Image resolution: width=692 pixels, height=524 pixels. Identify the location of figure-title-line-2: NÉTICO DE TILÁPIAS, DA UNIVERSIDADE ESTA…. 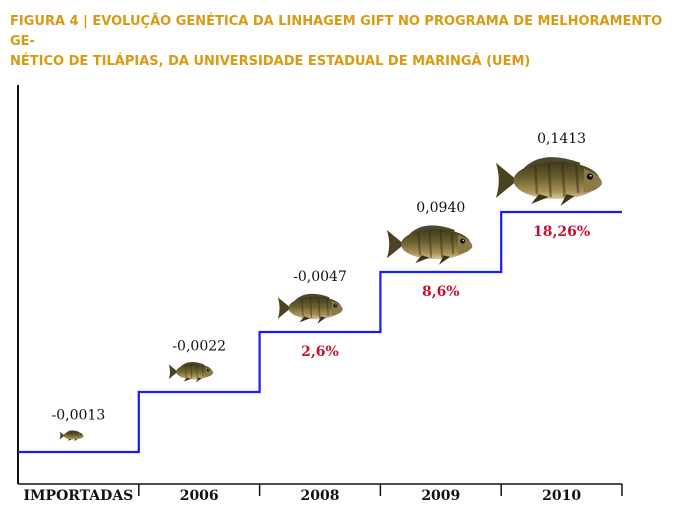
(270, 61).